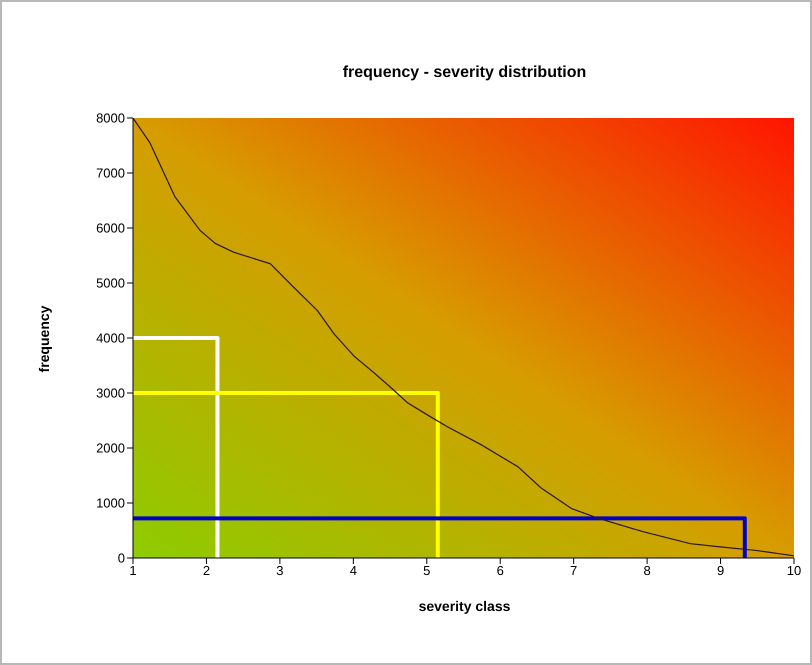 The height and width of the screenshot is (665, 812). What do you see at coordinates (110, 228) in the screenshot?
I see `y-tick-label: 6000` at bounding box center [110, 228].